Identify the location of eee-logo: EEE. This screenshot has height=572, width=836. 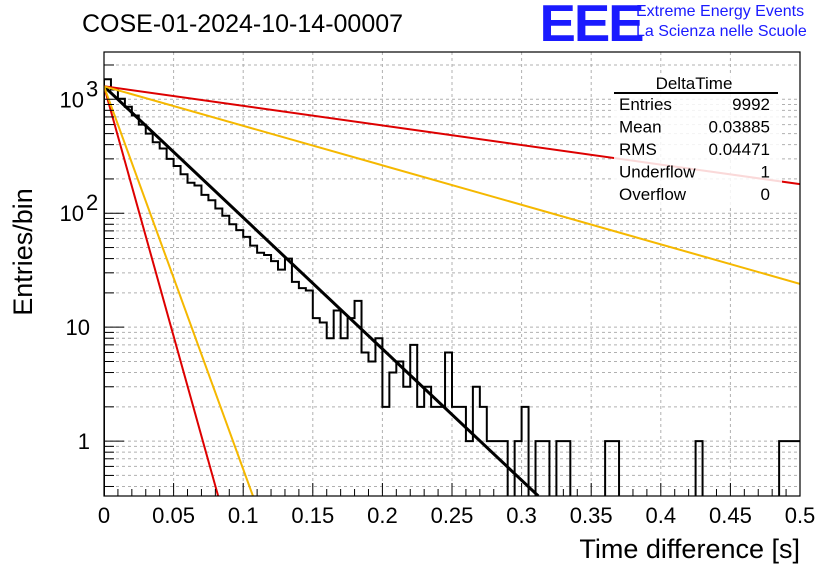
(592, 26).